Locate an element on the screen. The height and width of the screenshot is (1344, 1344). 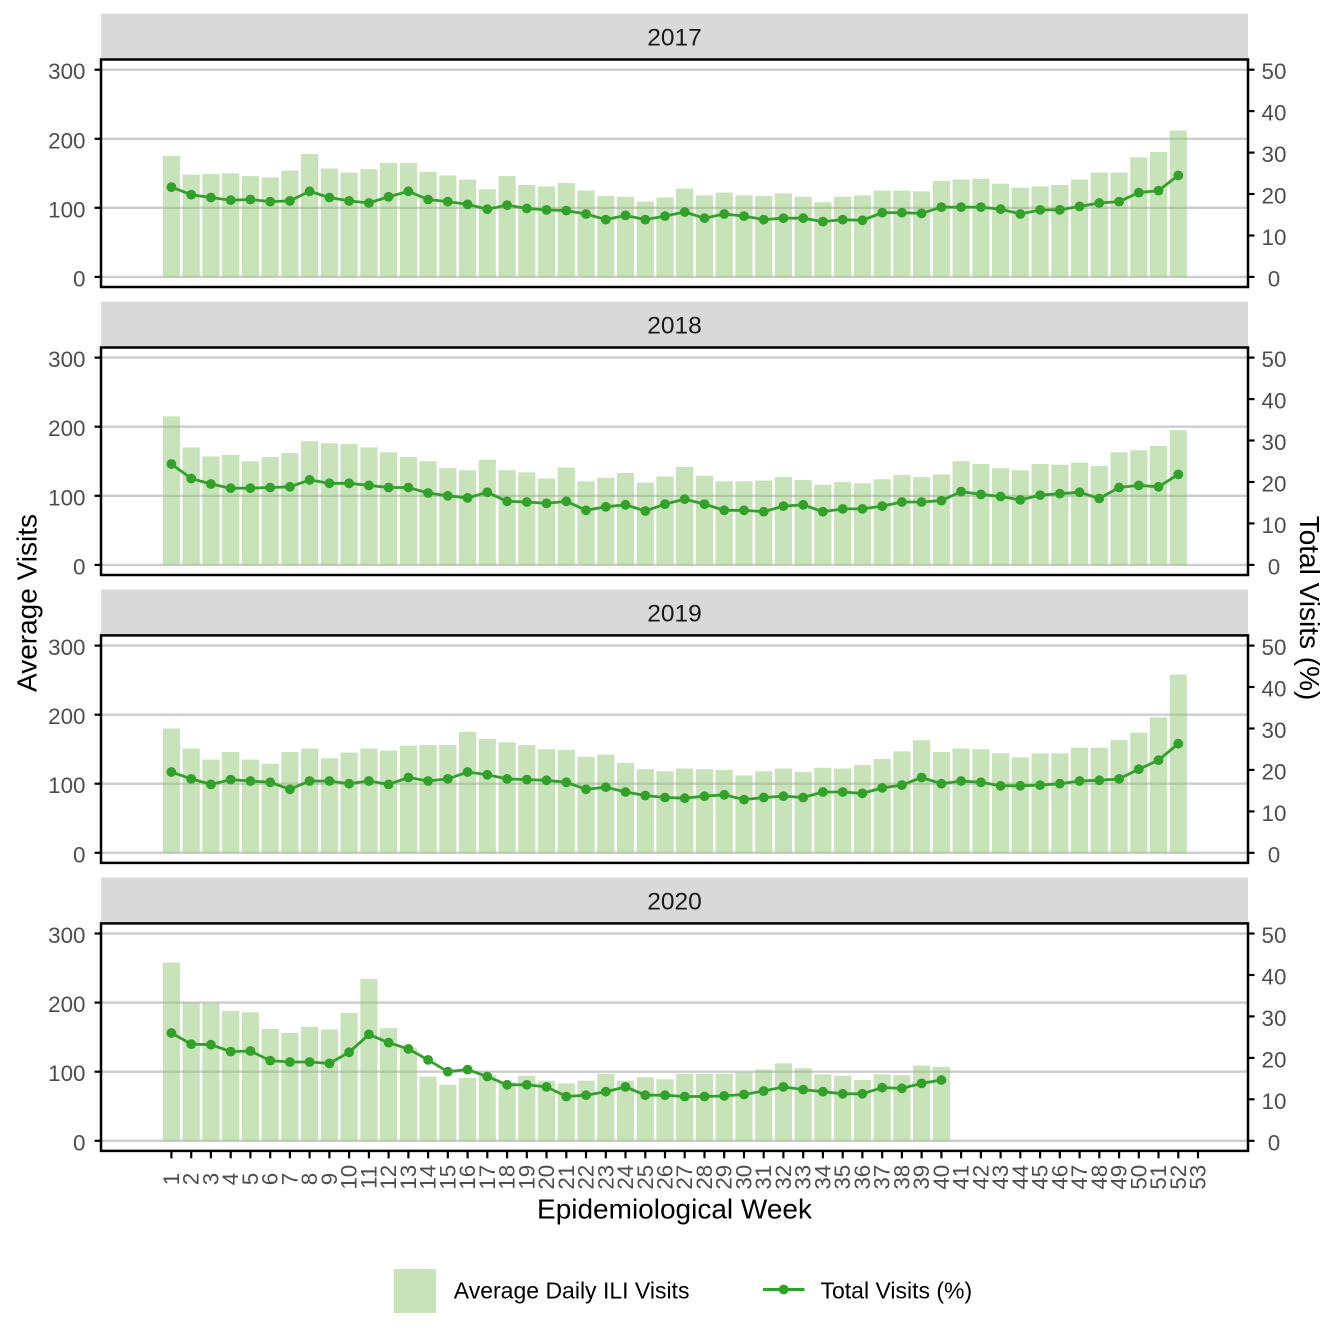
svg-text: 21 is located at coordinates (566, 1177).